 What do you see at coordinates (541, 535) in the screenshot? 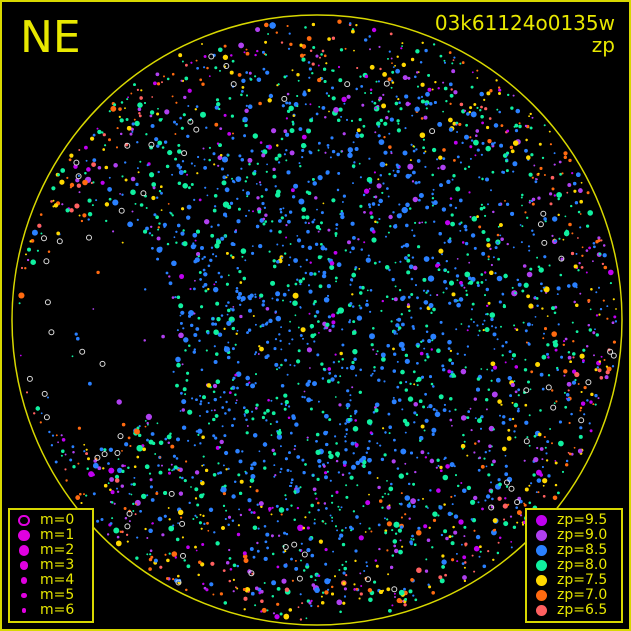
I see `color-swatch-icon` at bounding box center [541, 535].